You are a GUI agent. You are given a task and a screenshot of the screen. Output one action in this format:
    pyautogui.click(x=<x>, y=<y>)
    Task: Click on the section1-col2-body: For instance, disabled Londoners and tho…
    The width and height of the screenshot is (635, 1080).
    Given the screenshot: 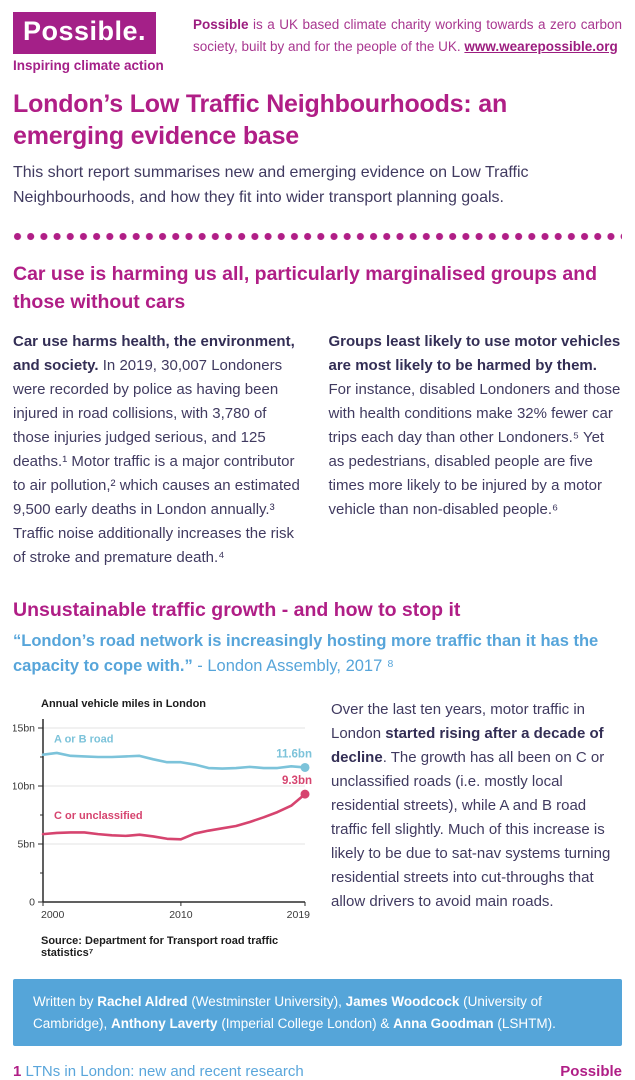 What is the action you would take?
    pyautogui.click(x=474, y=449)
    